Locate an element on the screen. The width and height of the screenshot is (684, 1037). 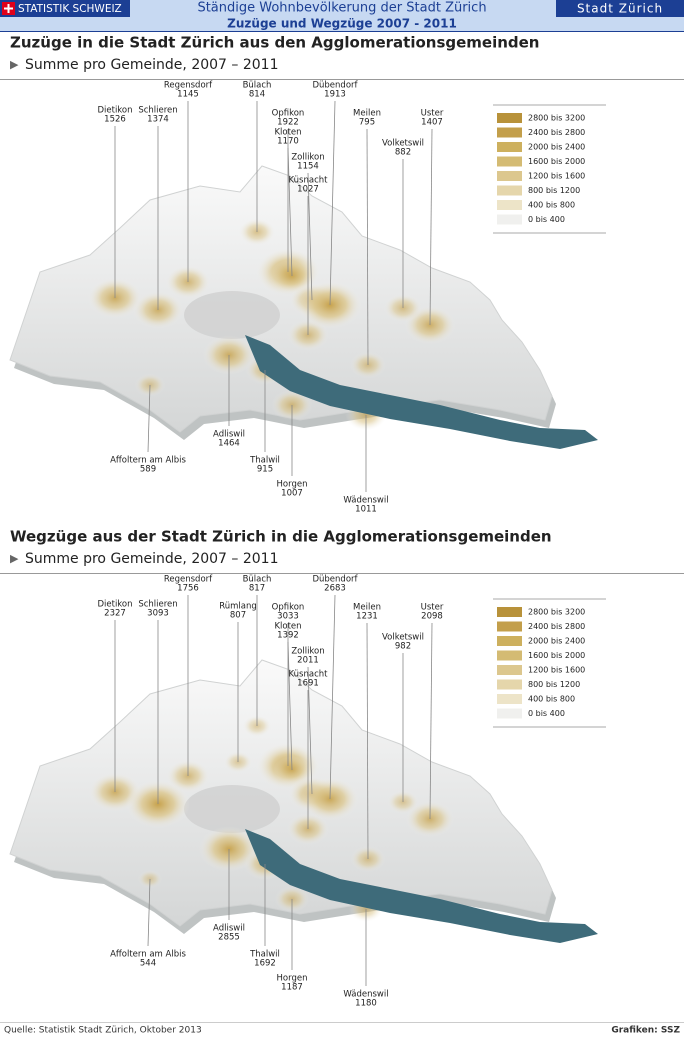
header-bg is located at coordinates (342, 8).